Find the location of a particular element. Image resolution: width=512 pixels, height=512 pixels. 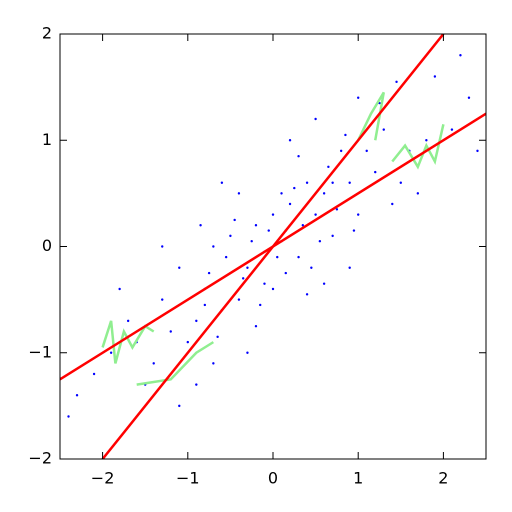

x-tick-label: −1 is located at coordinates (188, 478).